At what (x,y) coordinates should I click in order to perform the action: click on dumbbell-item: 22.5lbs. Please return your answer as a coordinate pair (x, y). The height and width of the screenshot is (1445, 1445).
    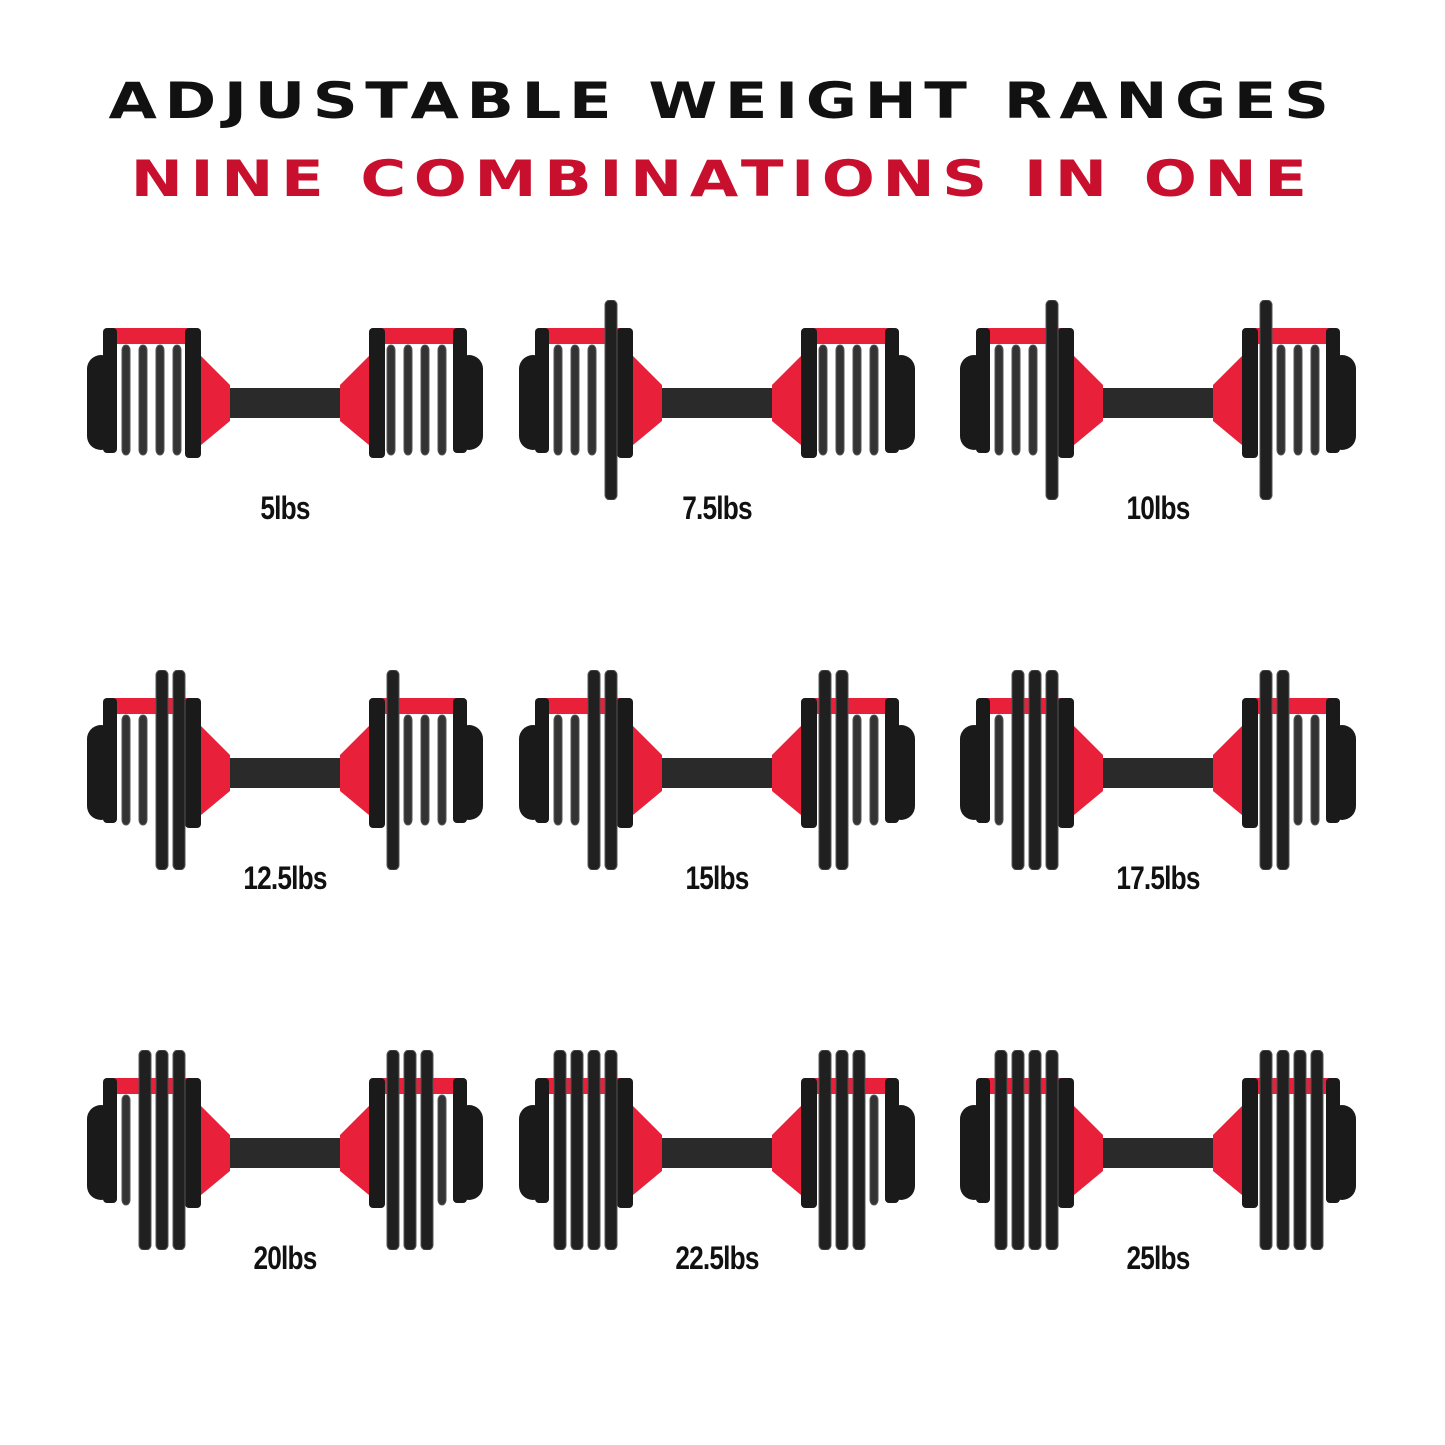
    Looking at the image, I should click on (717, 1180).